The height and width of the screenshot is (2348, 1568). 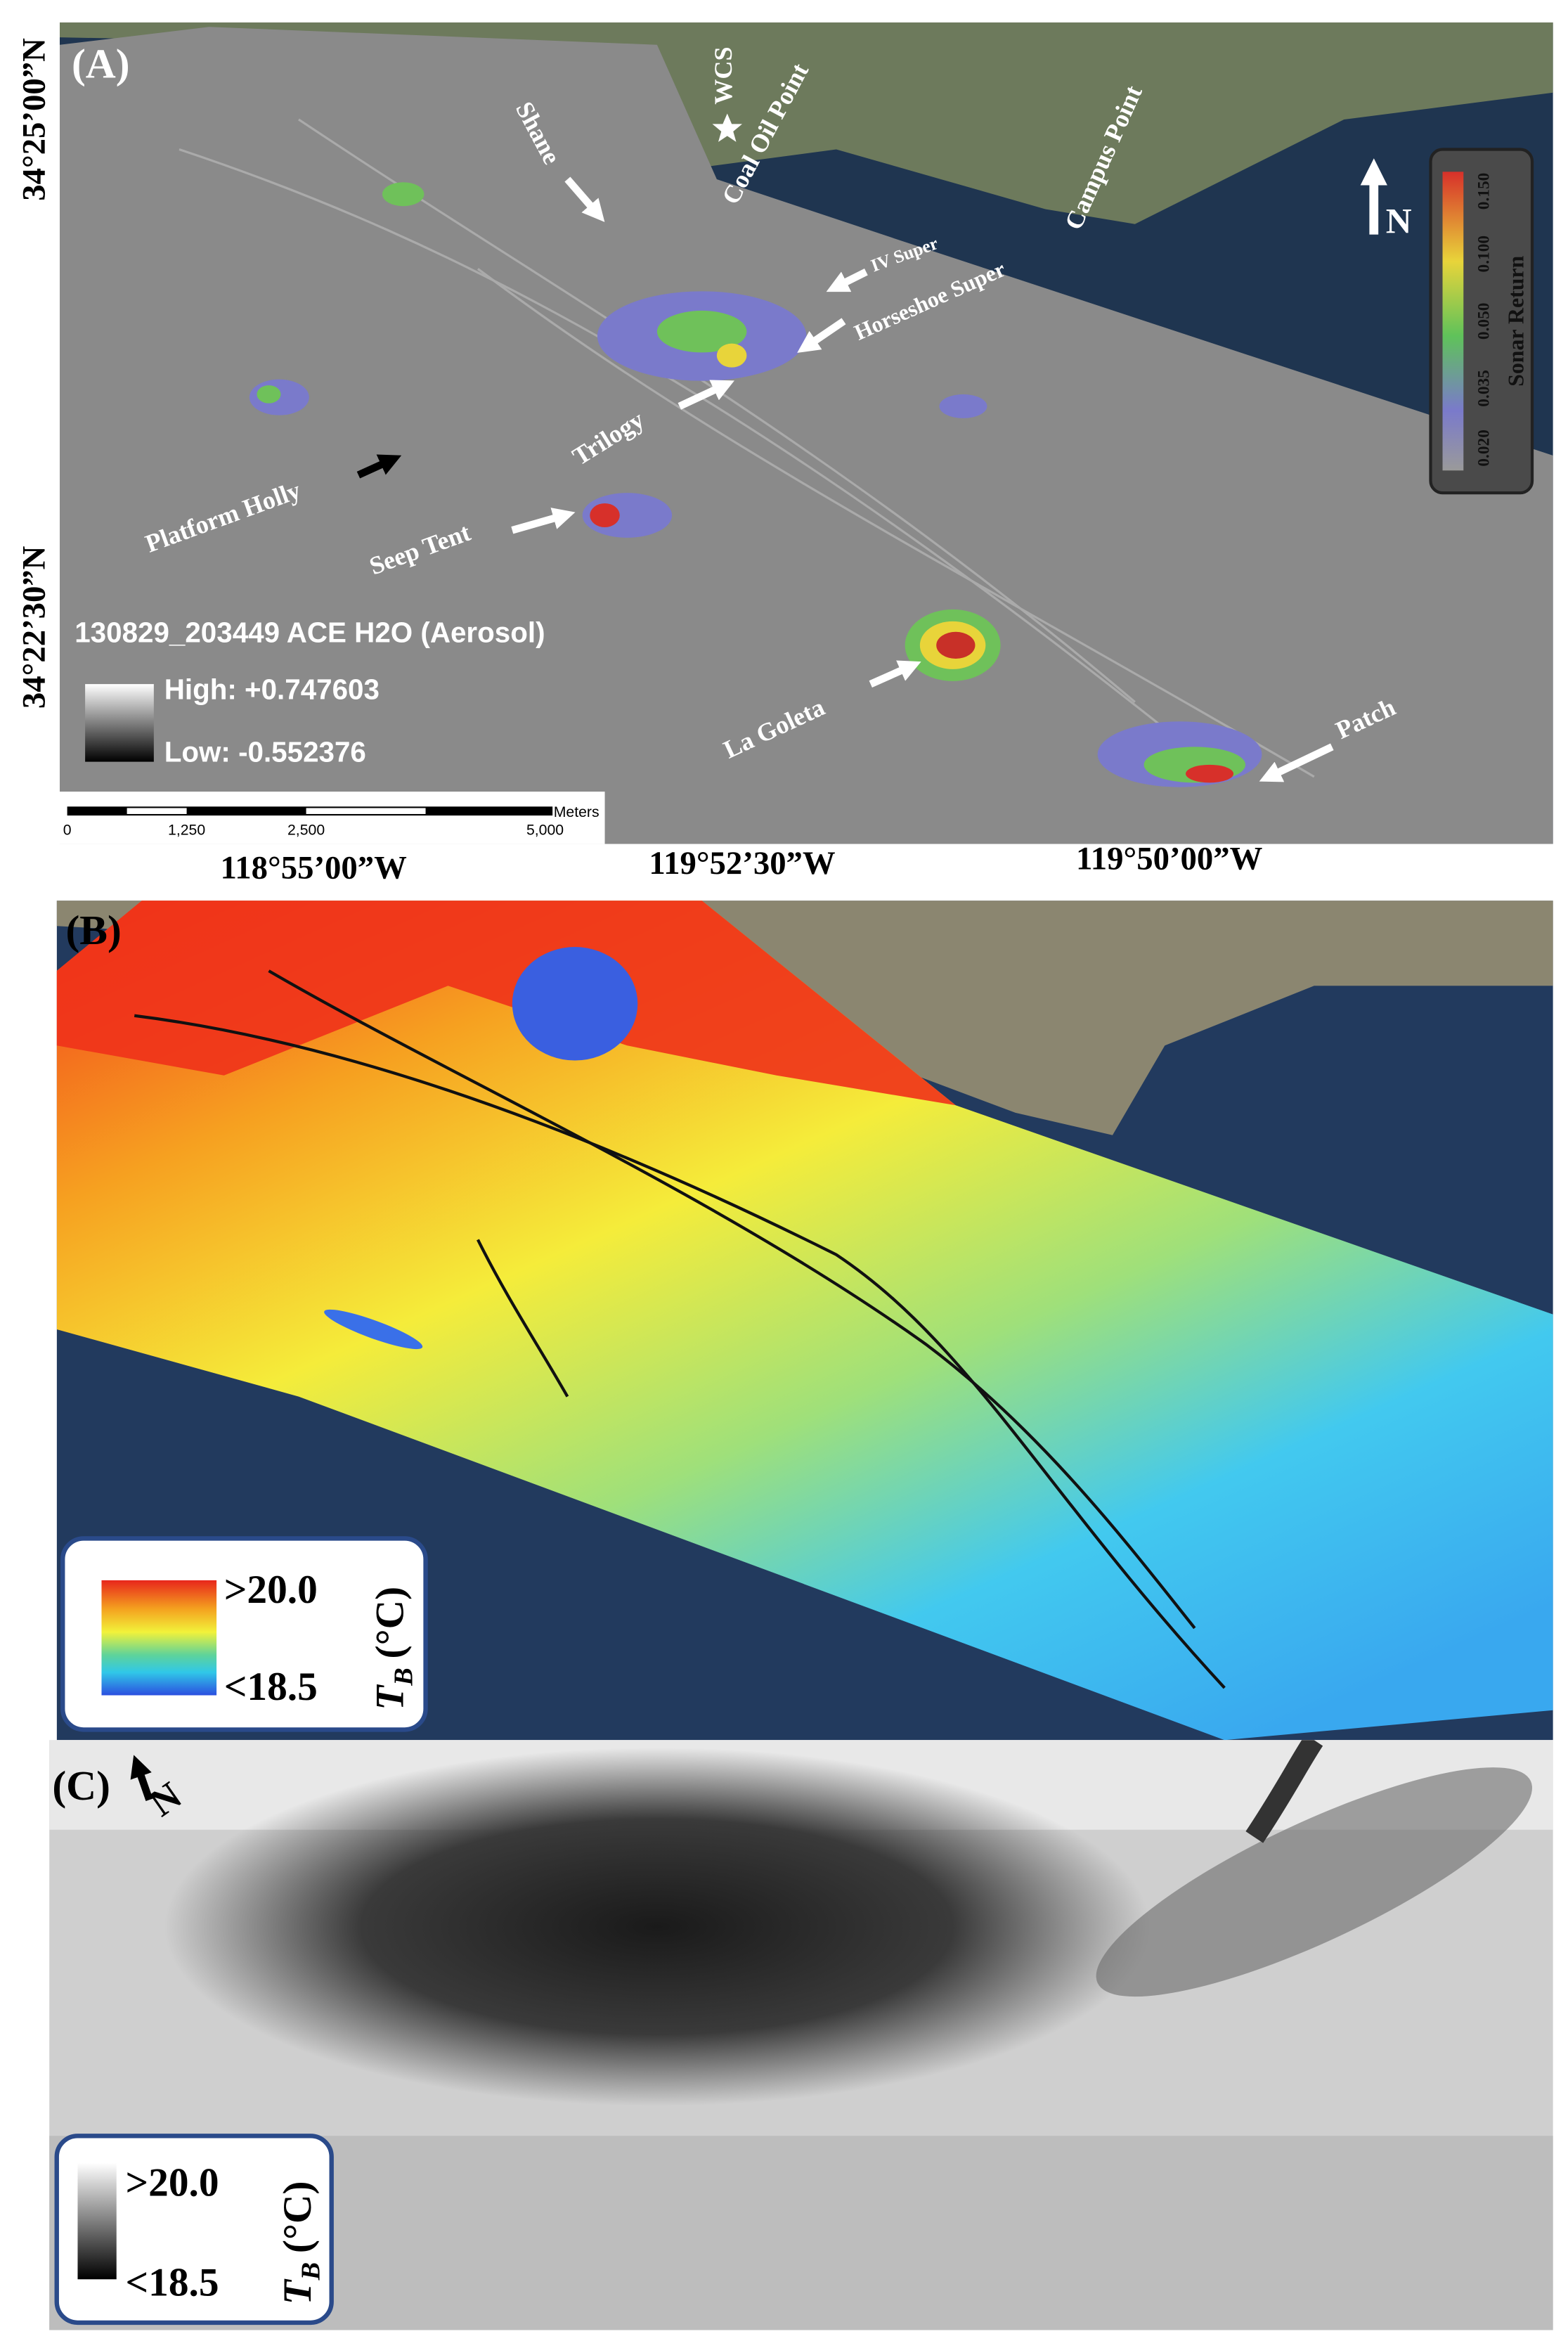 I want to click on legend-tick: 0.100, so click(x=1484, y=254).